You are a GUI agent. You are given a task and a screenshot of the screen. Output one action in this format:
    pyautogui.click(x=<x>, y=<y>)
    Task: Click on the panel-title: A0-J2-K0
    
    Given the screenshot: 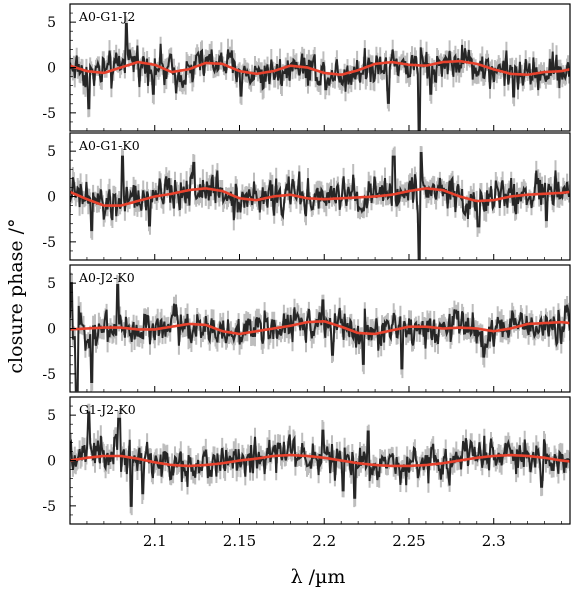 What is the action you would take?
    pyautogui.click(x=106, y=277)
    